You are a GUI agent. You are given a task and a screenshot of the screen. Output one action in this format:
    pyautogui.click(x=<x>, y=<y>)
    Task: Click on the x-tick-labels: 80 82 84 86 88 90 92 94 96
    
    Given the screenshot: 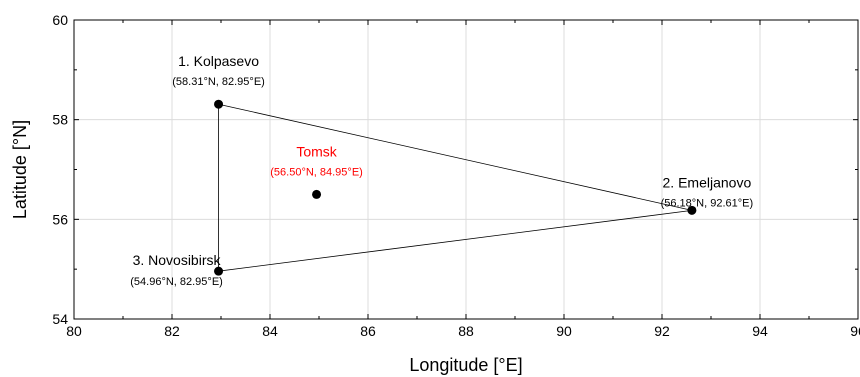 What is the action you would take?
    pyautogui.click(x=463, y=331)
    